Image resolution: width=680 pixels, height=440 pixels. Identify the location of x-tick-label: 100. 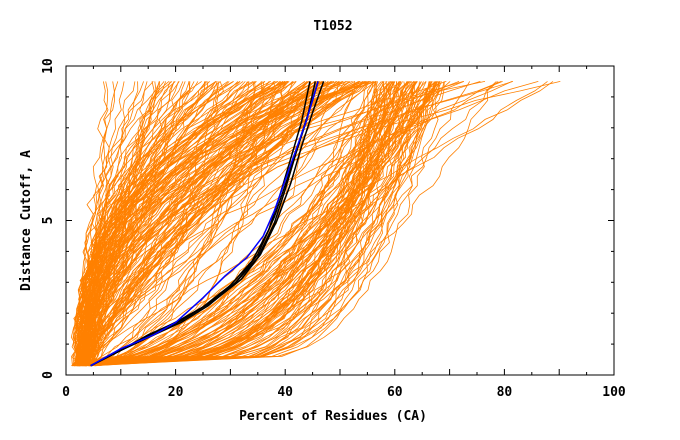
(614, 392).